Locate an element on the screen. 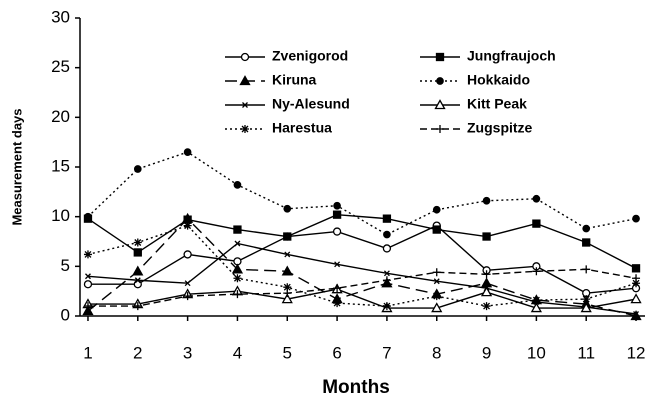  legend-label: Ny-Alesund is located at coordinates (311, 104).